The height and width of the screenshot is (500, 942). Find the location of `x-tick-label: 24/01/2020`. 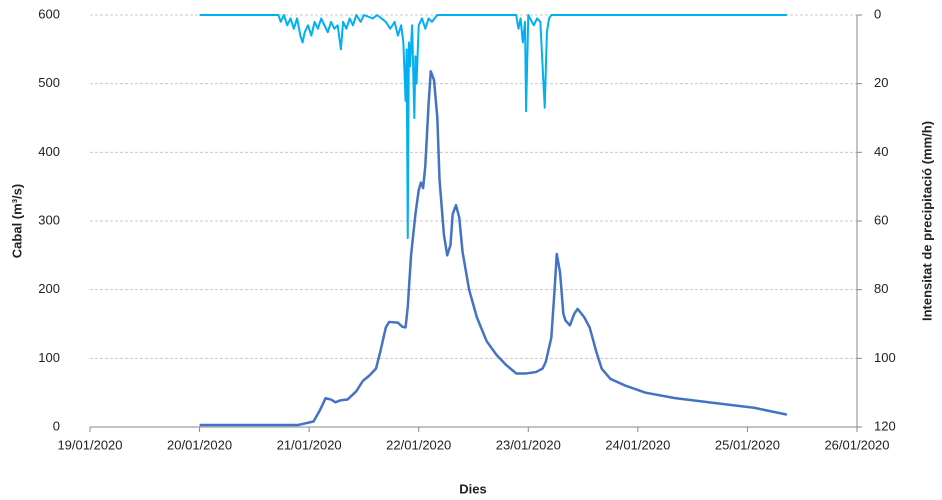

x-tick-label: 24/01/2020 is located at coordinates (637, 444).